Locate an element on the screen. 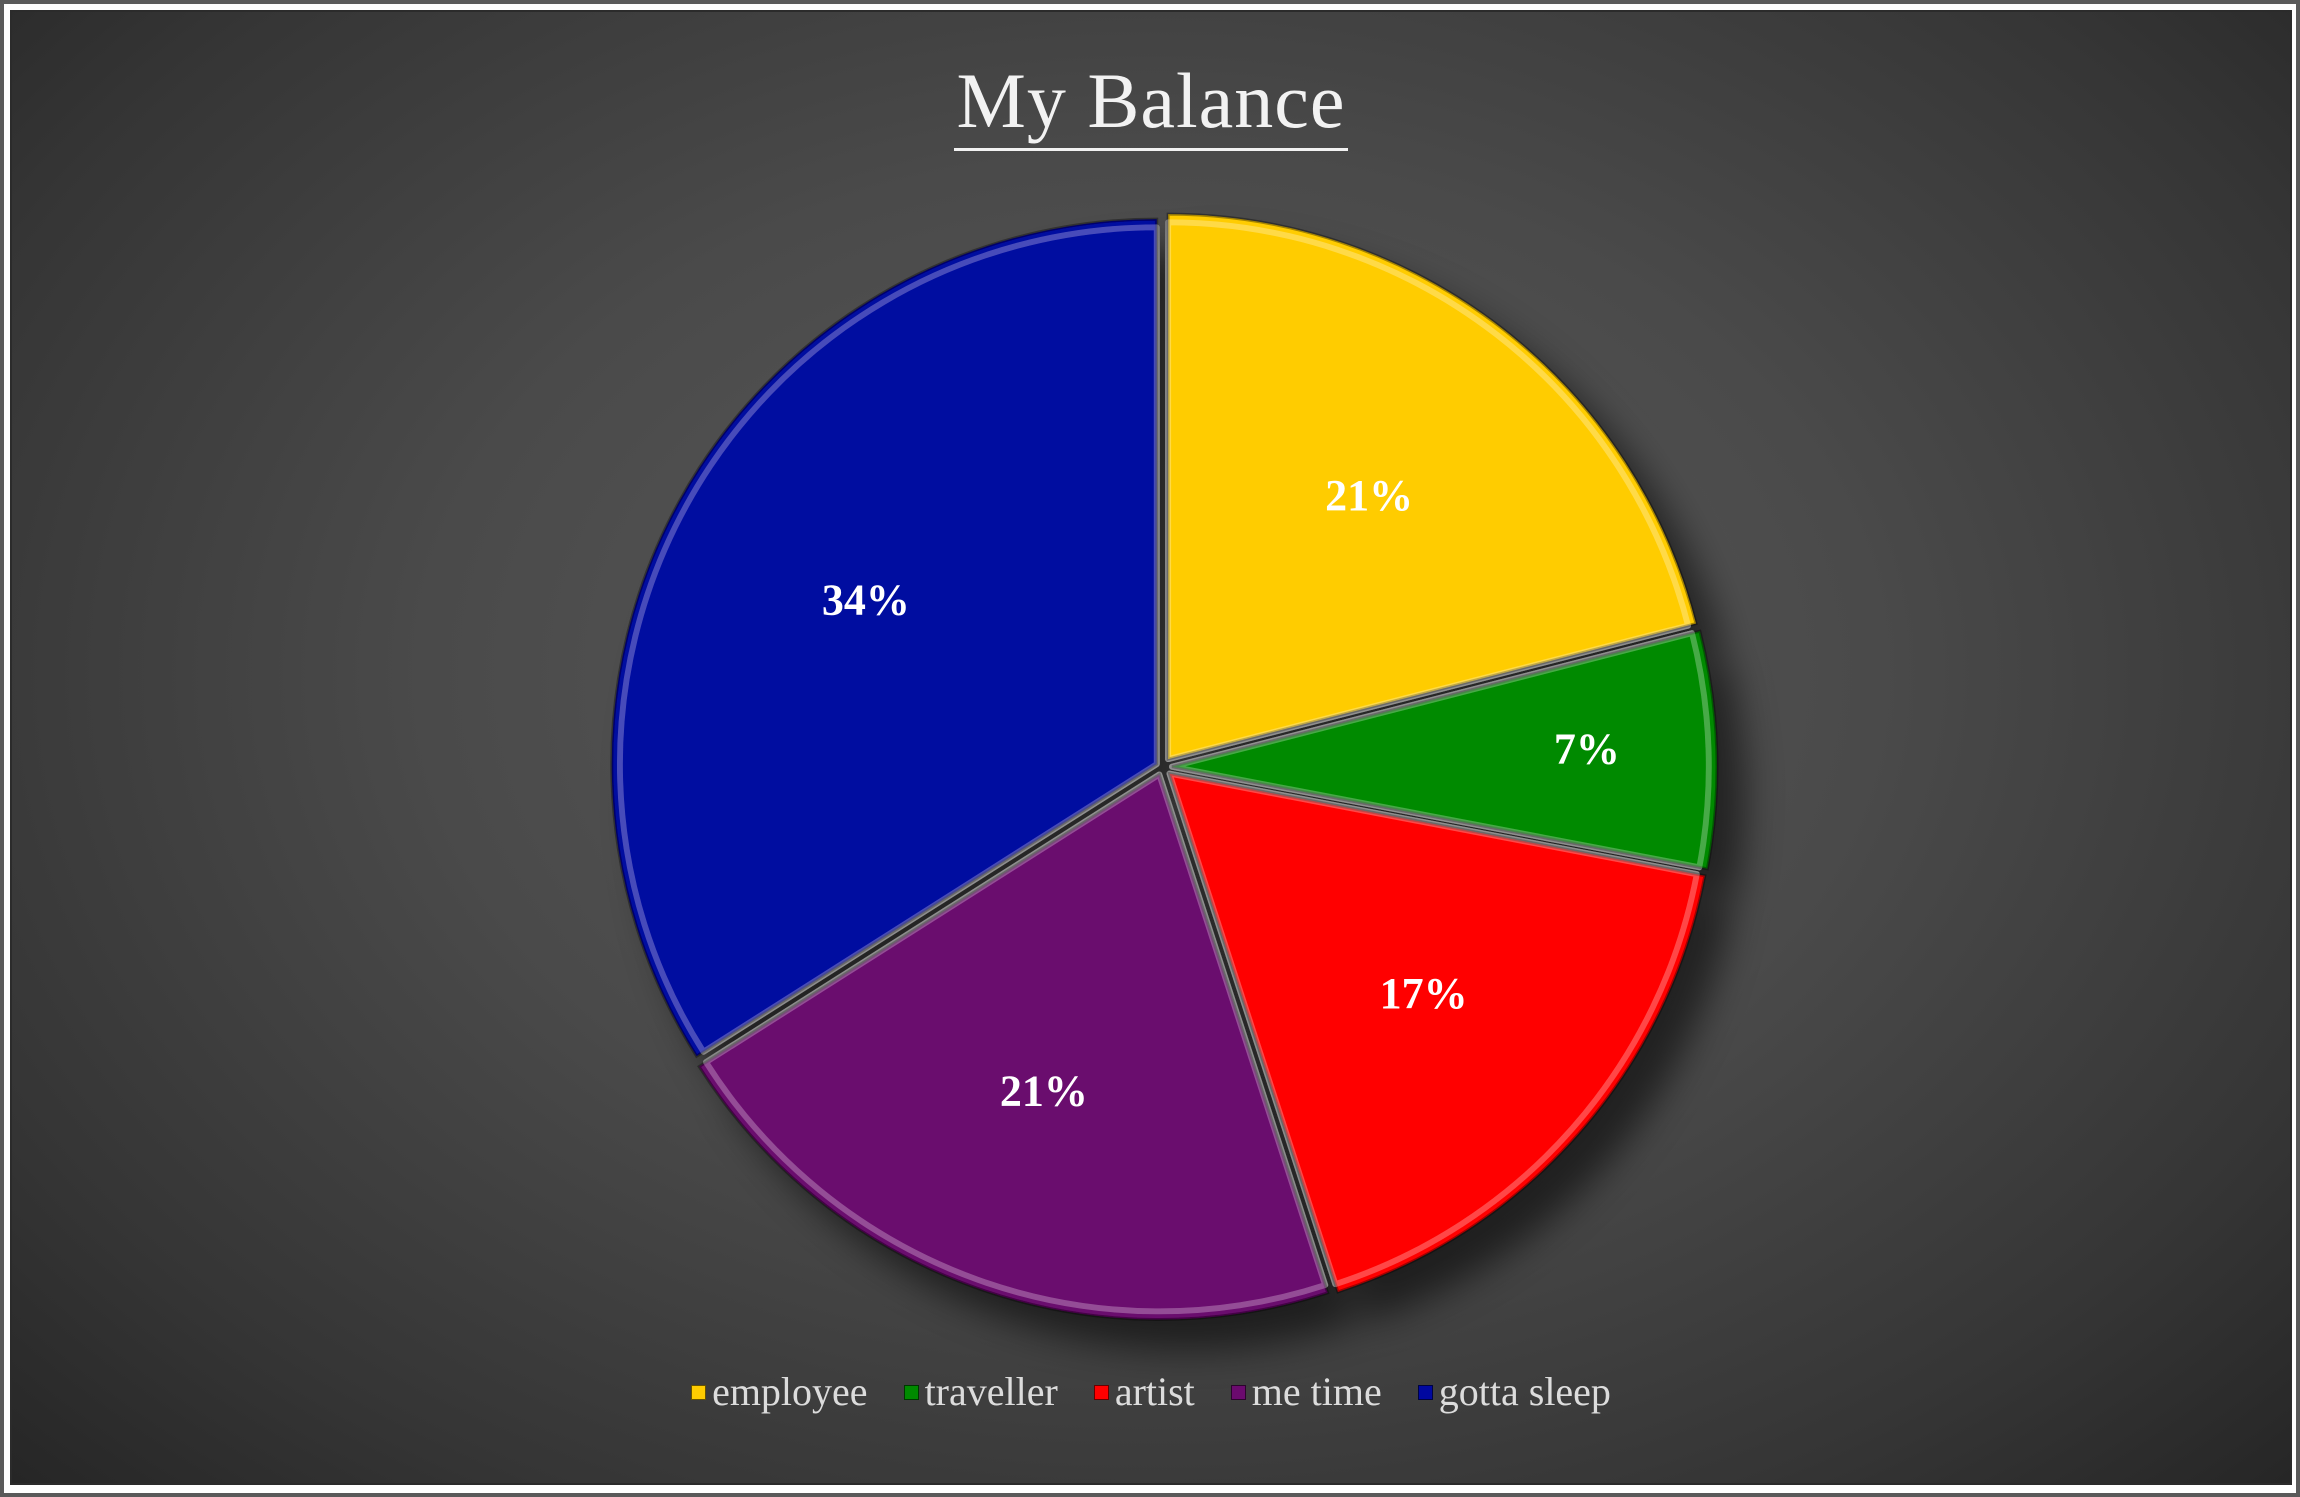 The height and width of the screenshot is (1497, 2300). legend-item-gotta-sleep: gotta sleep is located at coordinates (1514, 1391).